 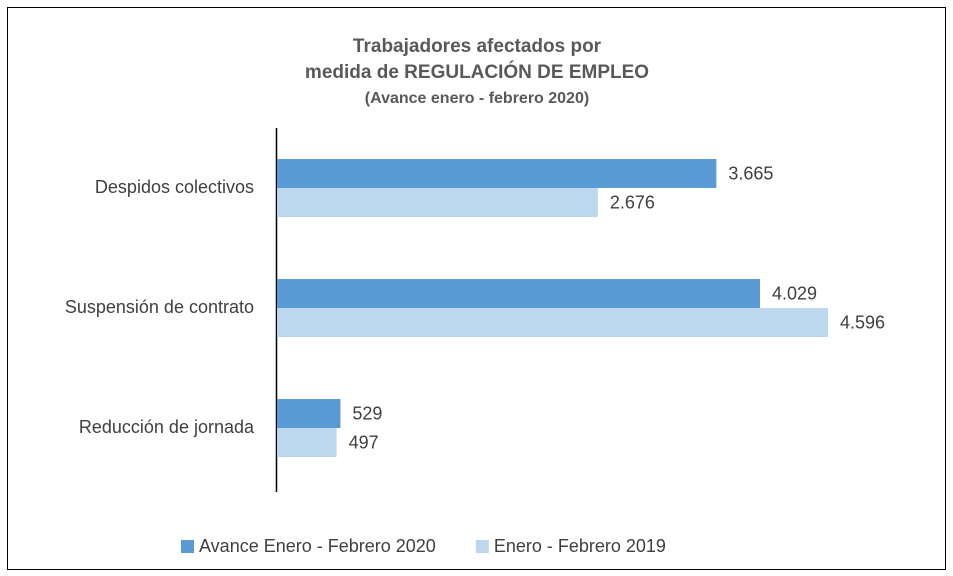 I want to click on data-label: 497, so click(x=364, y=442).